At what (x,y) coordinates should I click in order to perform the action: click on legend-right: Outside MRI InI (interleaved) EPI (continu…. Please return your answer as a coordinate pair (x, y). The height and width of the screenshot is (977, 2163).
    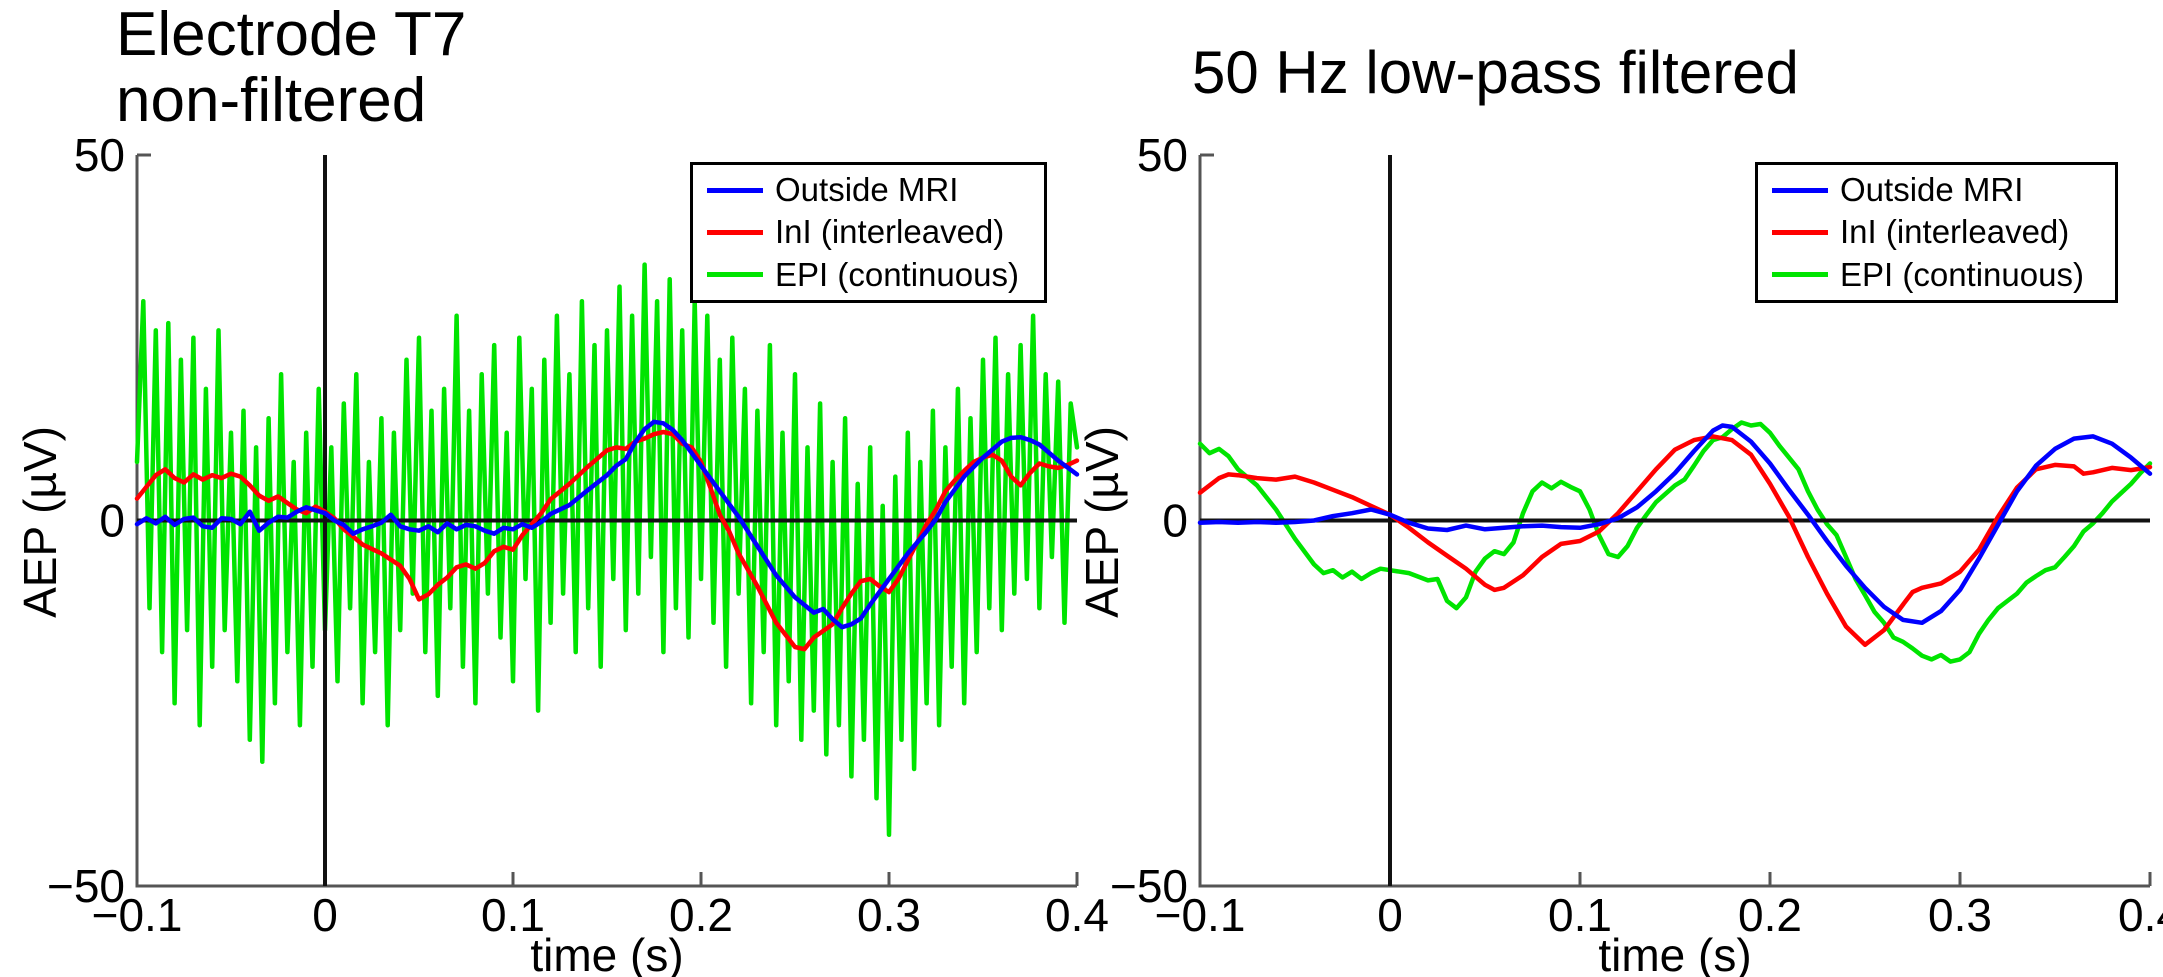
    Looking at the image, I should click on (1936, 232).